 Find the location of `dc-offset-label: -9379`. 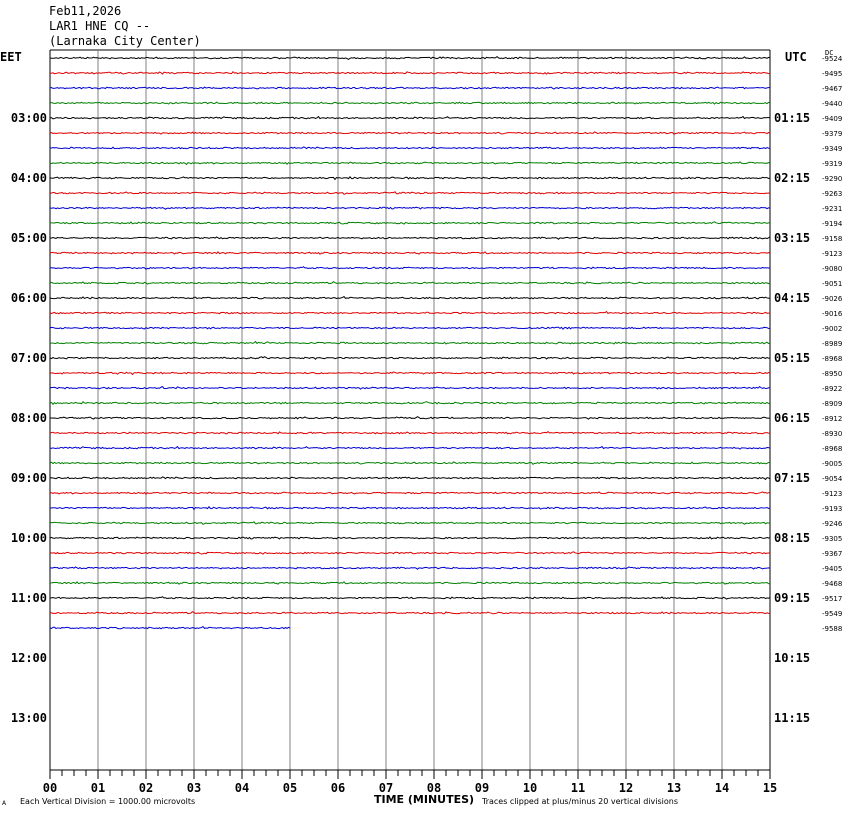

dc-offset-label: -9379 is located at coordinates (832, 134).